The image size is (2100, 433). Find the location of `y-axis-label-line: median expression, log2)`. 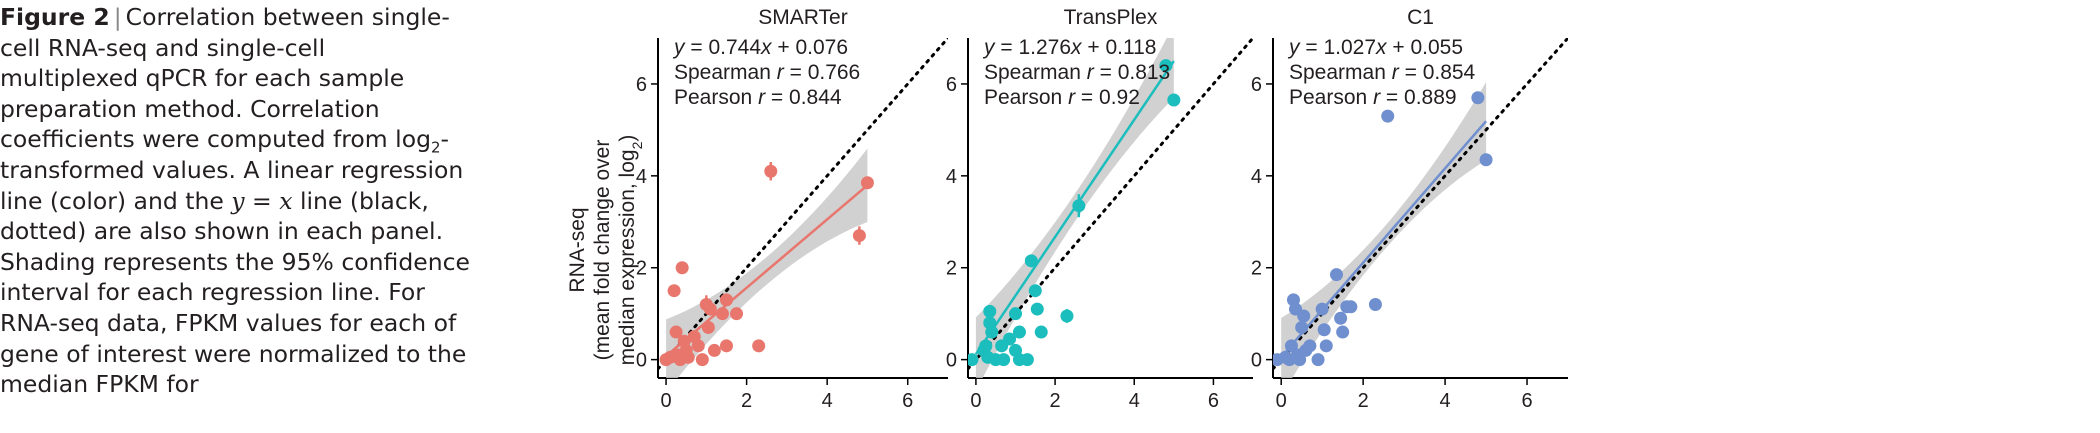

y-axis-label-line: median expression, log2) is located at coordinates (630, 250).